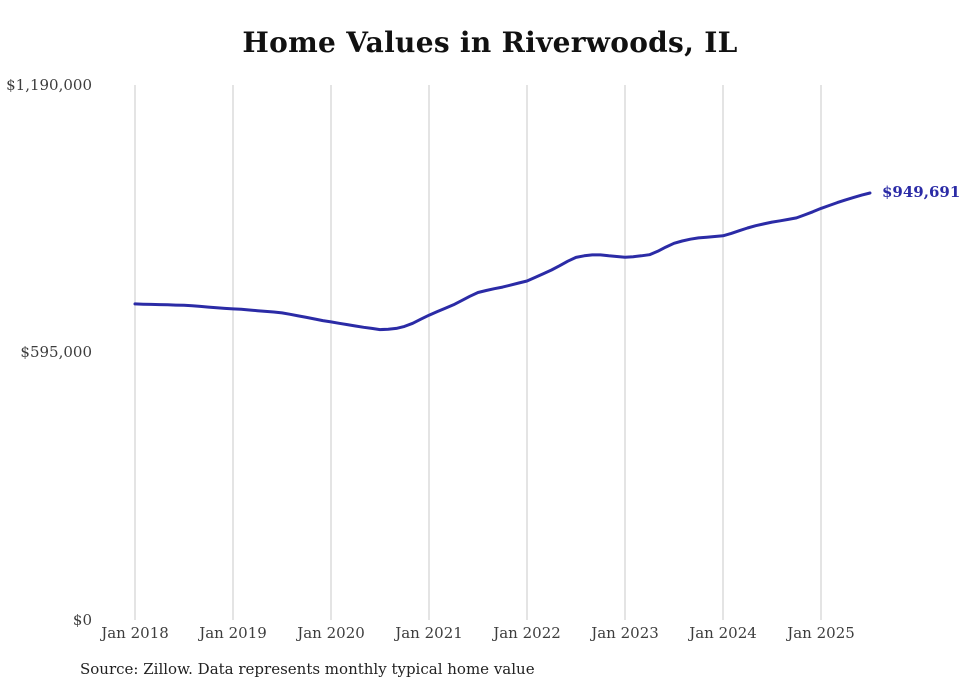 This screenshot has height=699, width=980. I want to click on x-axis-label: Jan 2019, so click(233, 633).